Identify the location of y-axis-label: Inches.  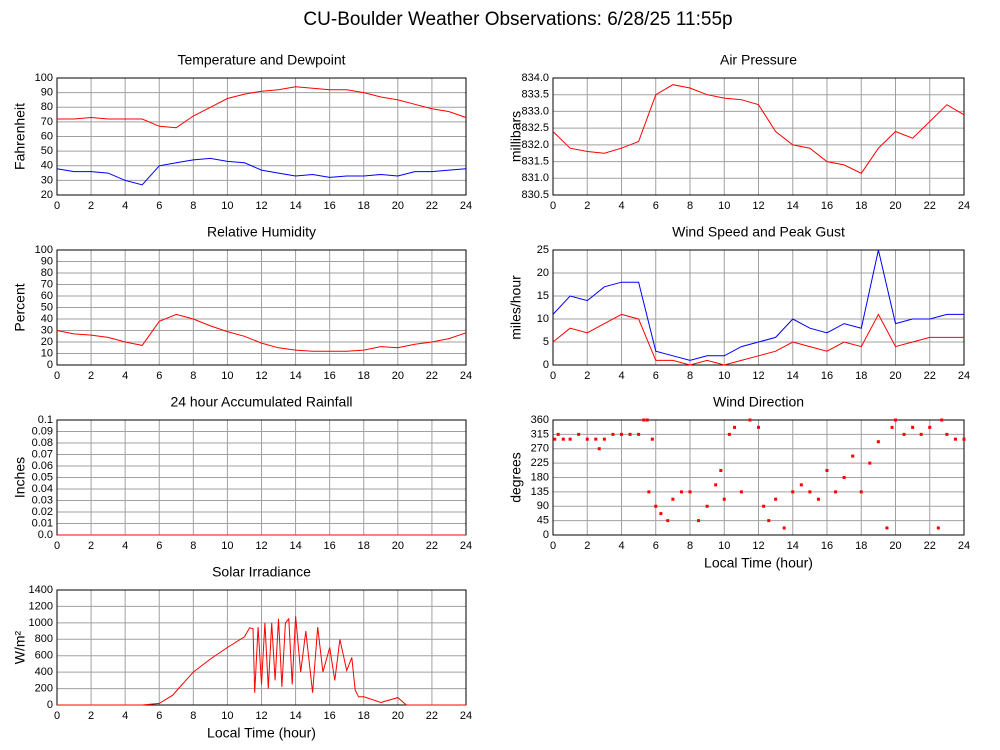
(20, 477).